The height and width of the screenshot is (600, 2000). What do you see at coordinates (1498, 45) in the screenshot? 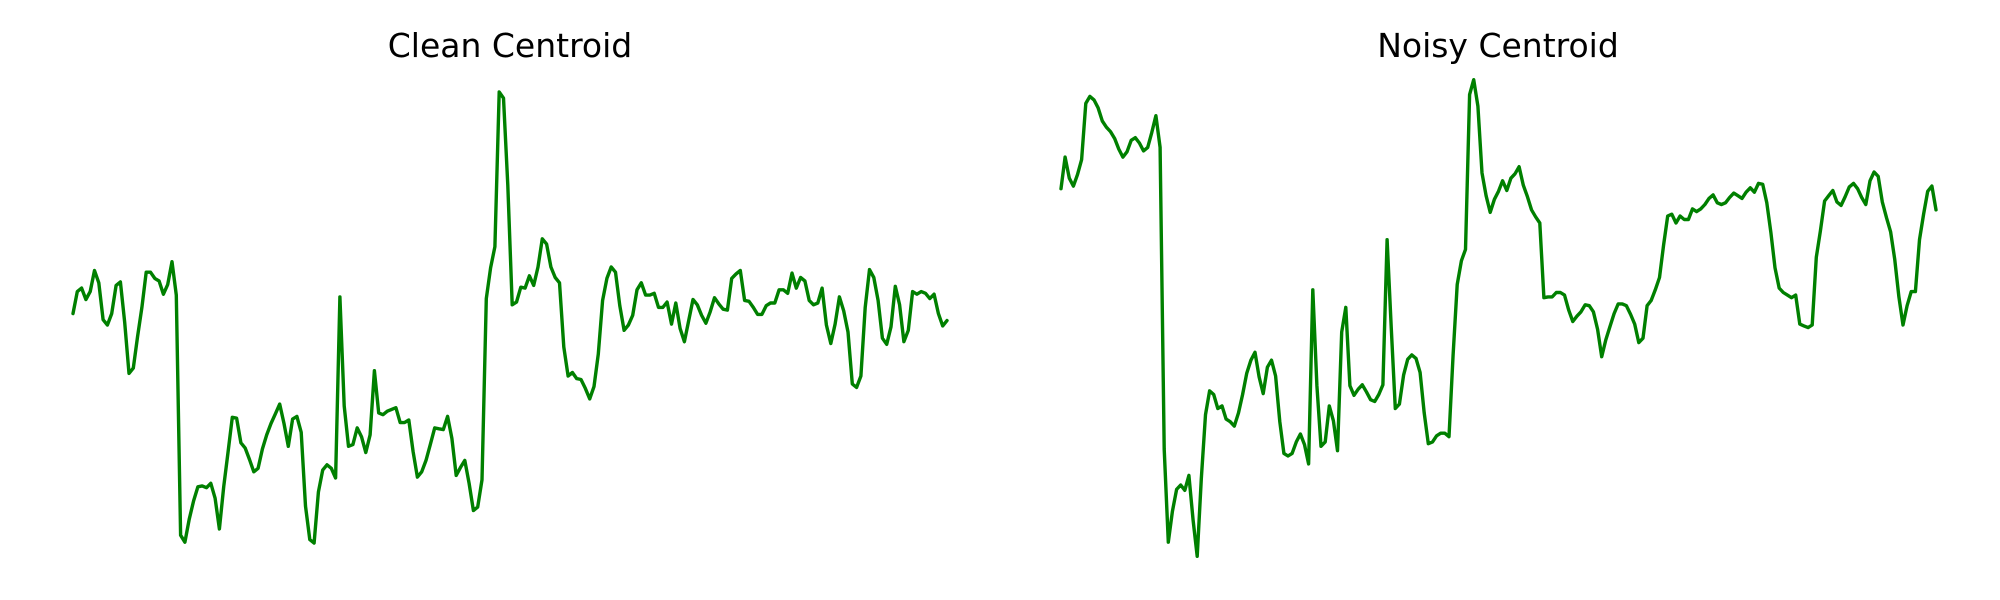
I see `chart-title: Noisy Centroid` at bounding box center [1498, 45].